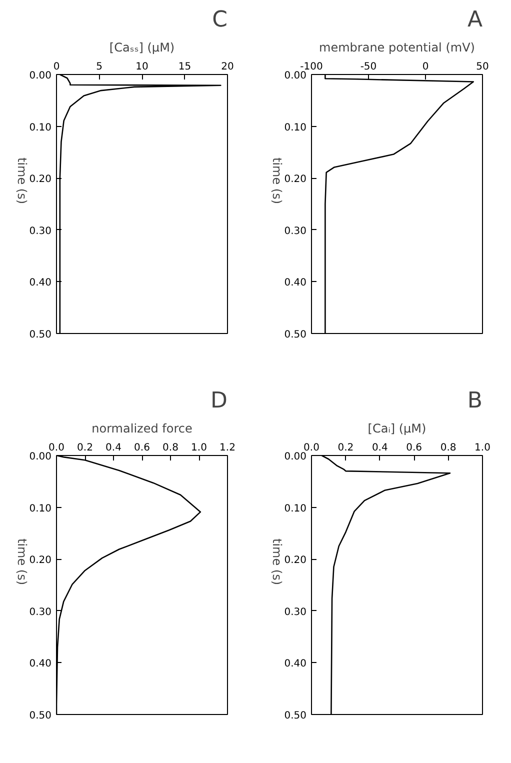 The width and height of the screenshot is (511, 763). What do you see at coordinates (219, 401) in the screenshot?
I see `chart-title: D` at bounding box center [219, 401].